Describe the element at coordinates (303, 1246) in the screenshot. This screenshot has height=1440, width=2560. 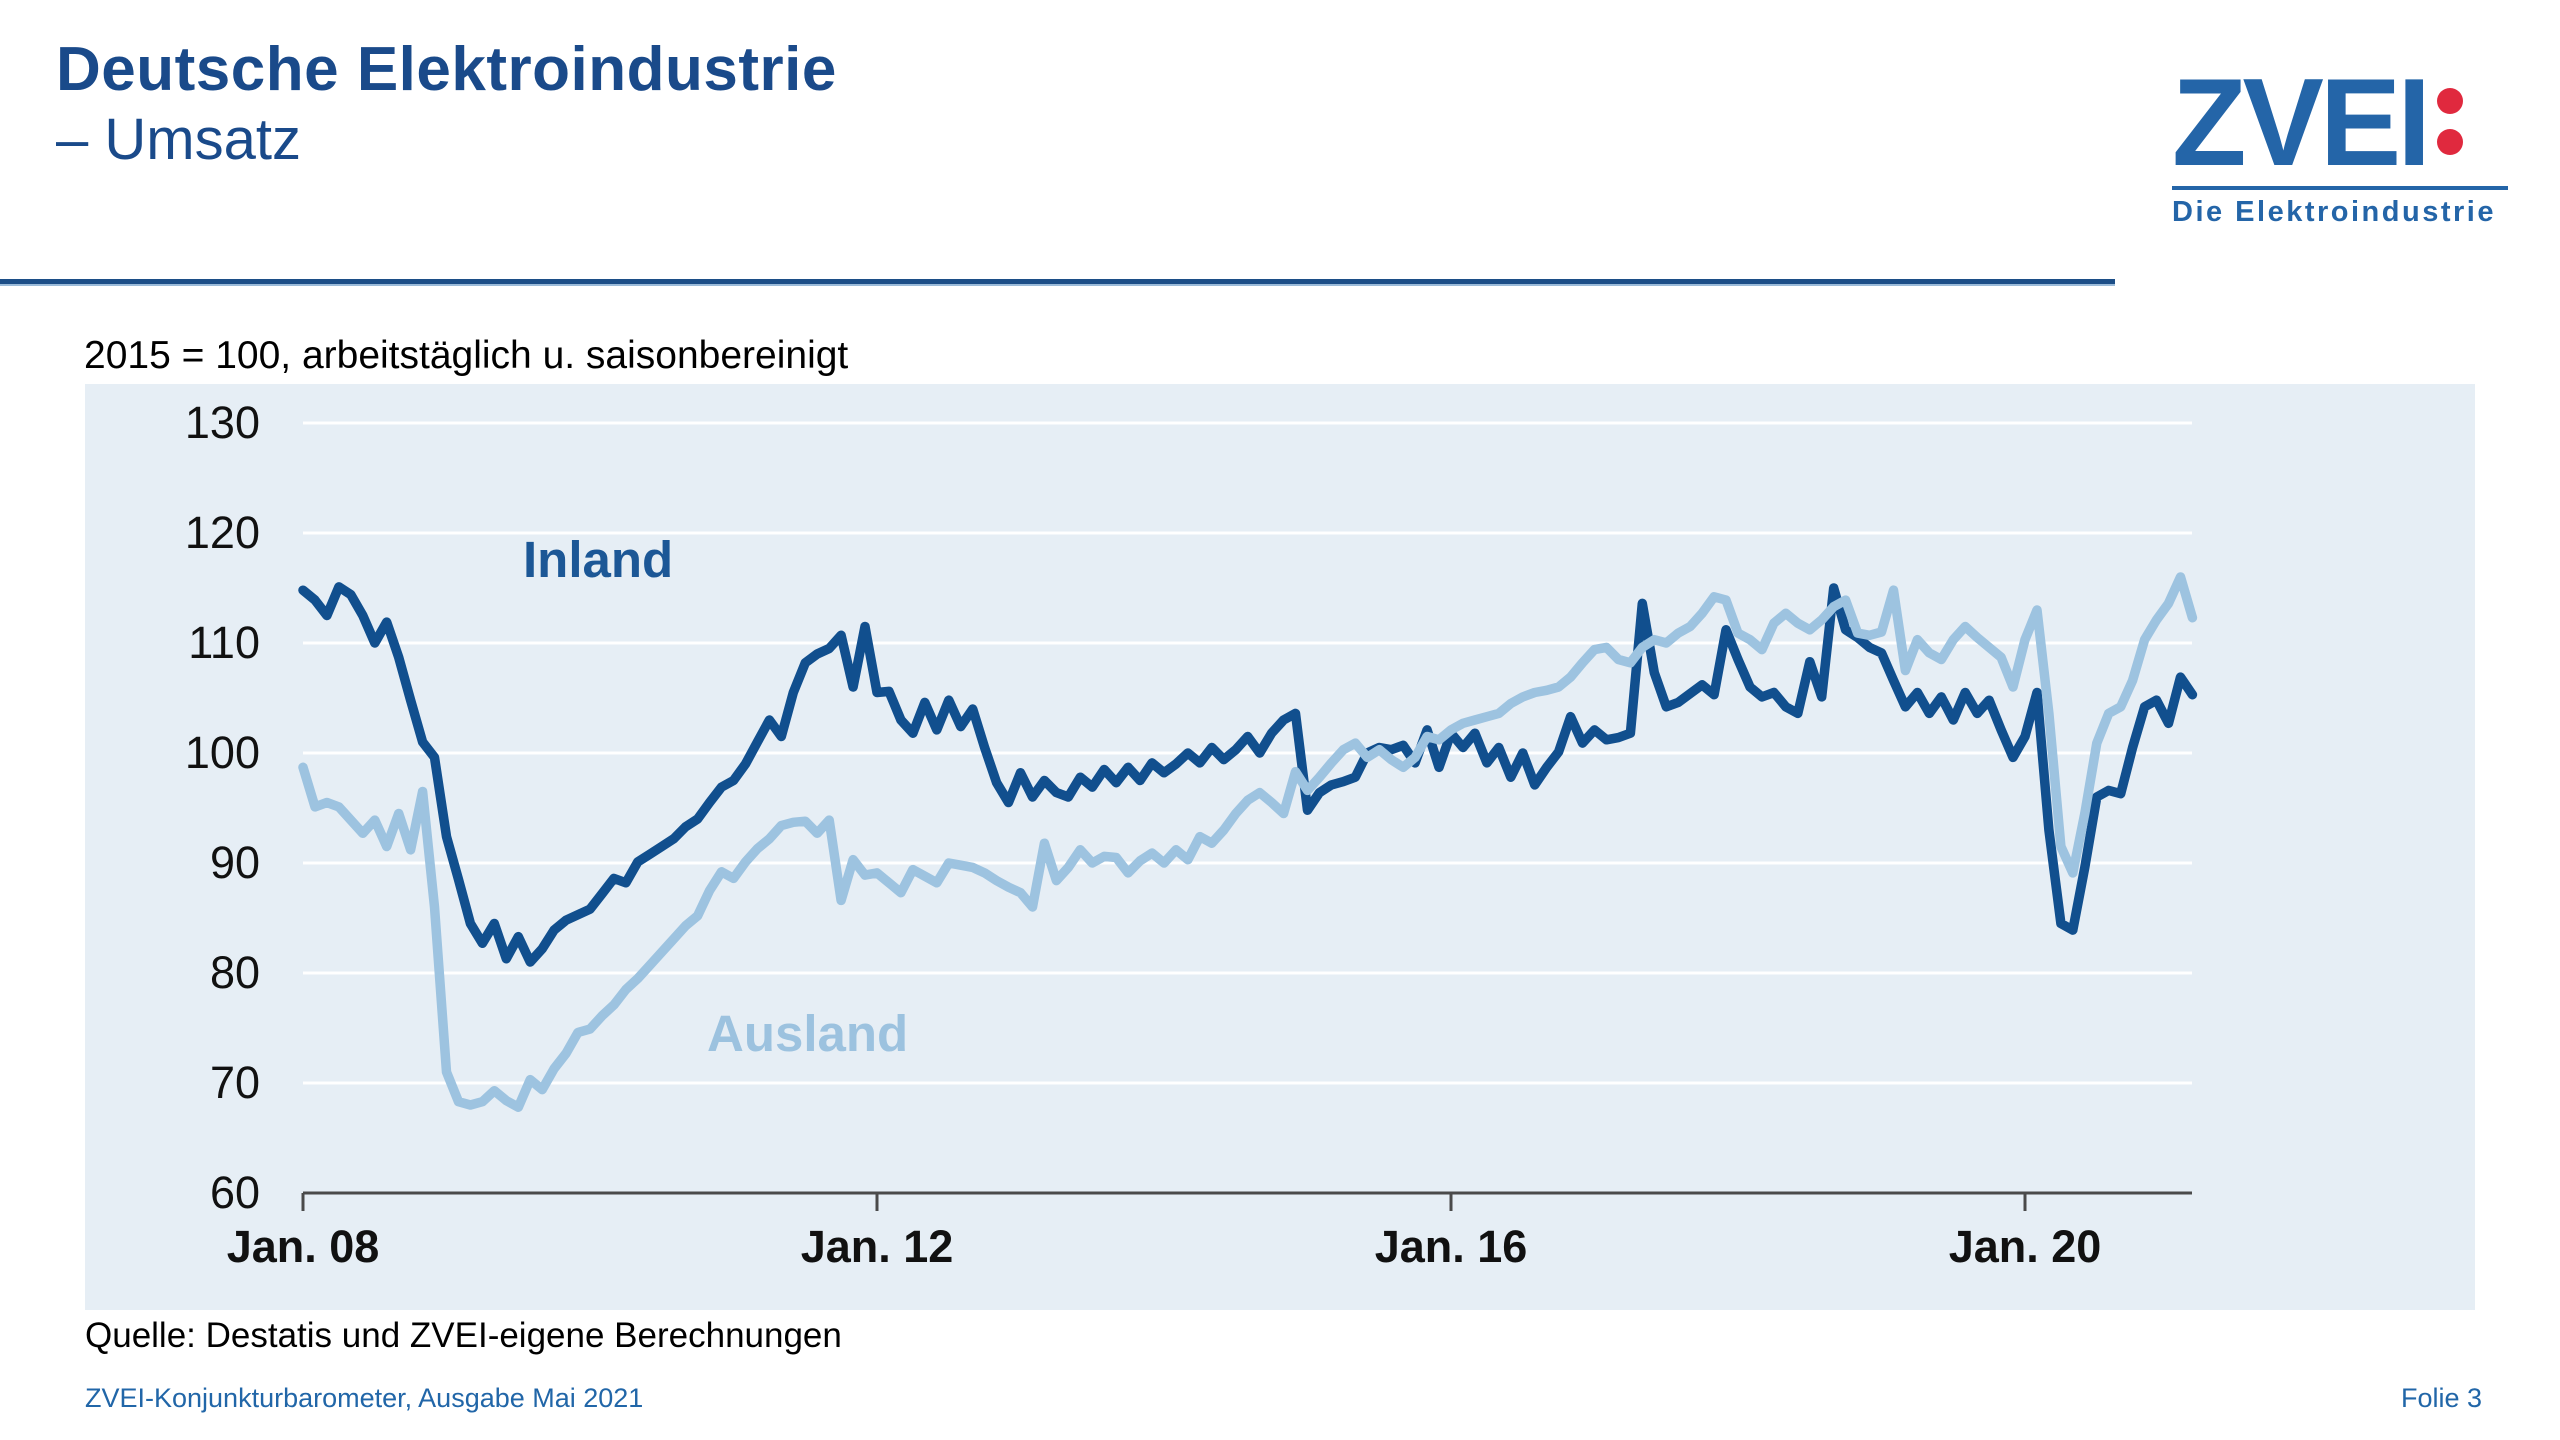
I see `x-axis-label-Jan-08: Jan. 08` at that location.